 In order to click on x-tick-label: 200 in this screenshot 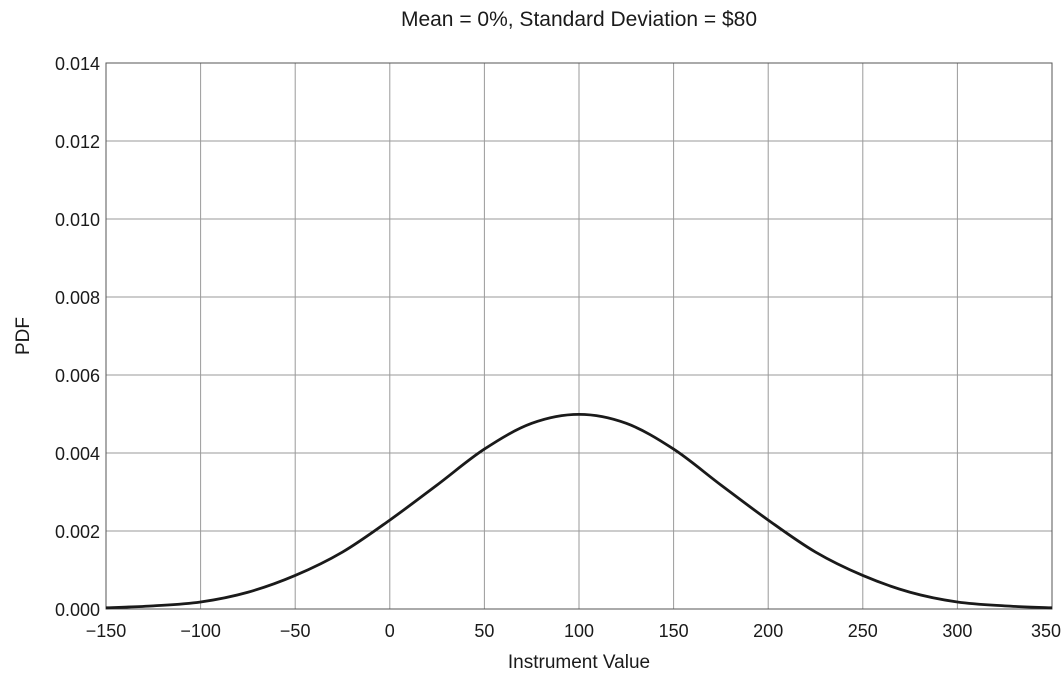, I will do `click(768, 631)`.